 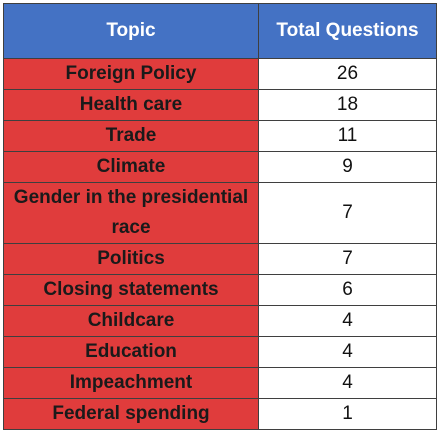 I want to click on table-row: Childcare 4, so click(x=220, y=321).